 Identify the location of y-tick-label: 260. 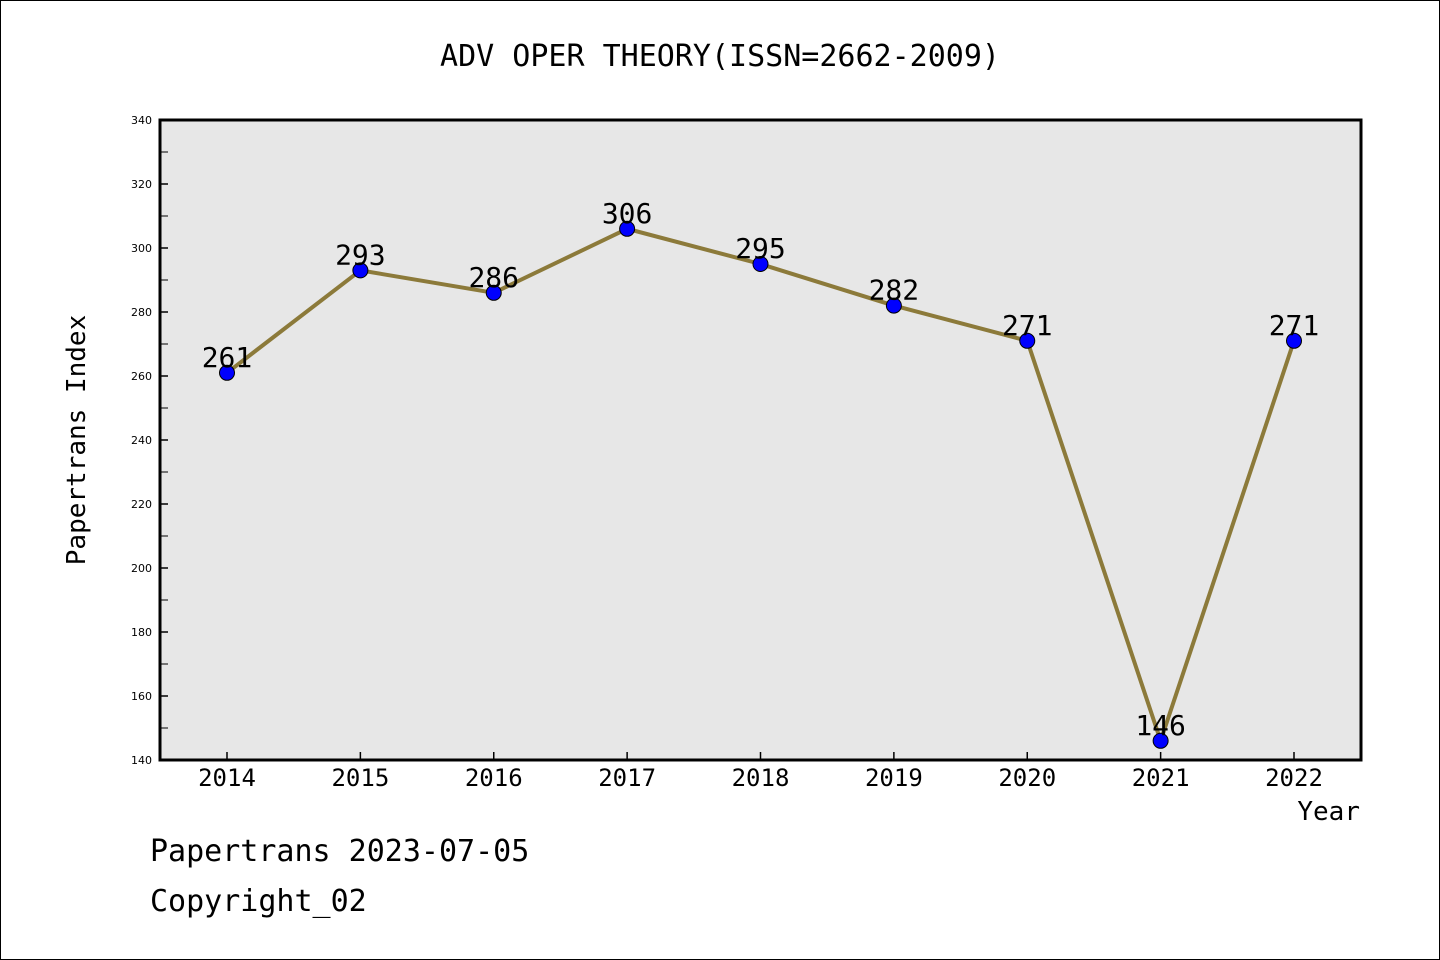
(141, 376).